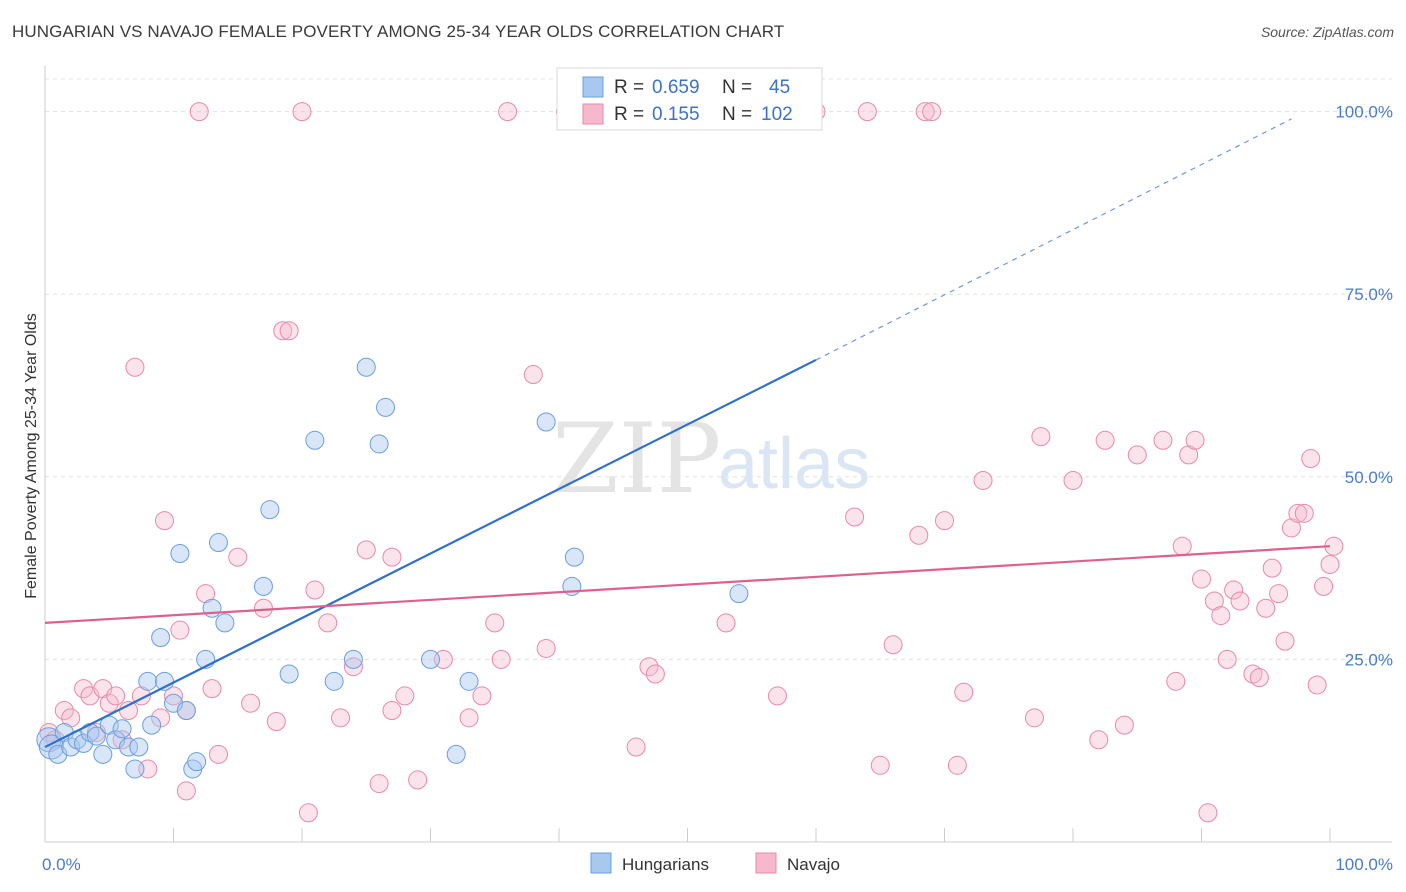  Describe the element at coordinates (779, 87) in the screenshot. I see `legend-n-value-hungarians: 45` at that location.